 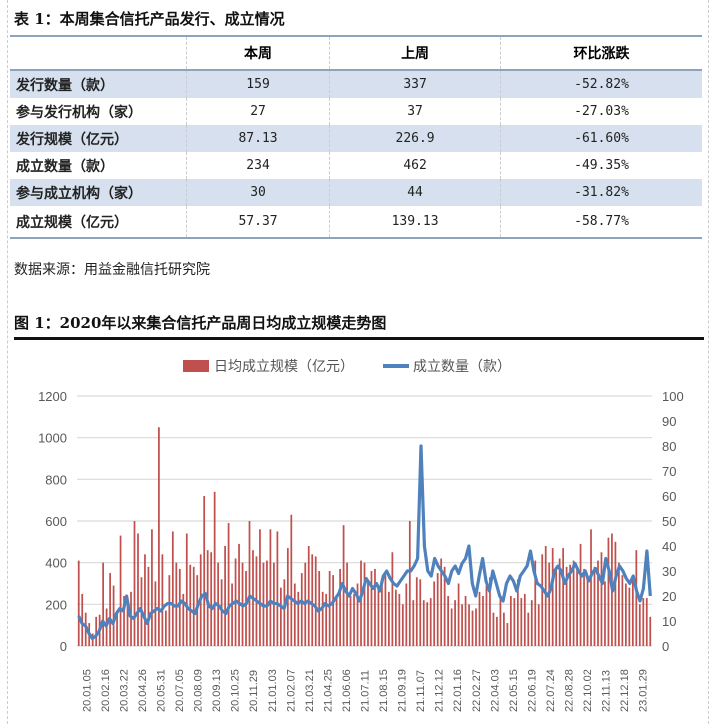 I want to click on row-label: 成立规模（亿元）, so click(x=98, y=222).